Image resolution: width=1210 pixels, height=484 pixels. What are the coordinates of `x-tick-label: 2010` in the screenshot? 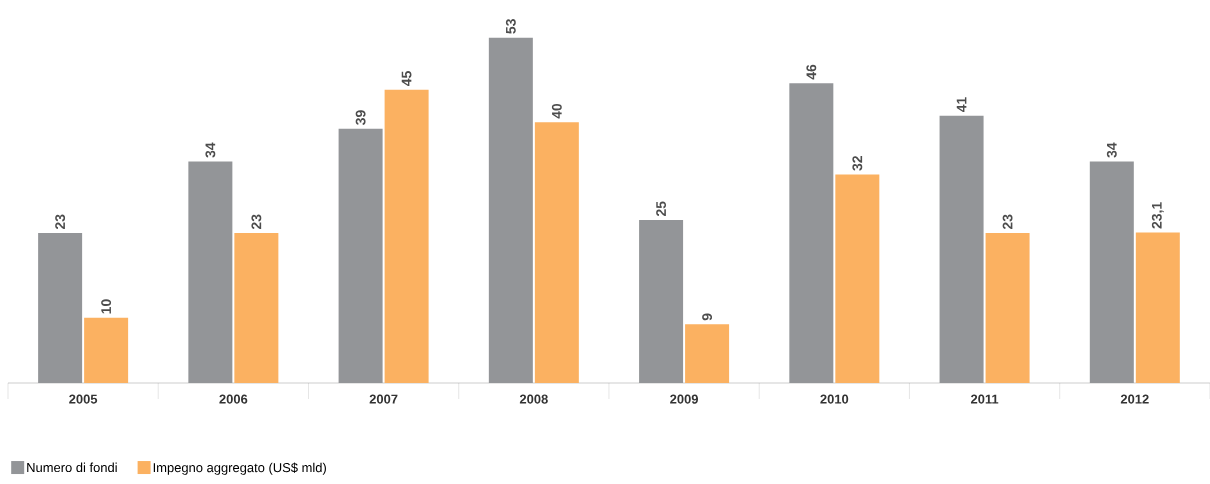 It's located at (834, 399).